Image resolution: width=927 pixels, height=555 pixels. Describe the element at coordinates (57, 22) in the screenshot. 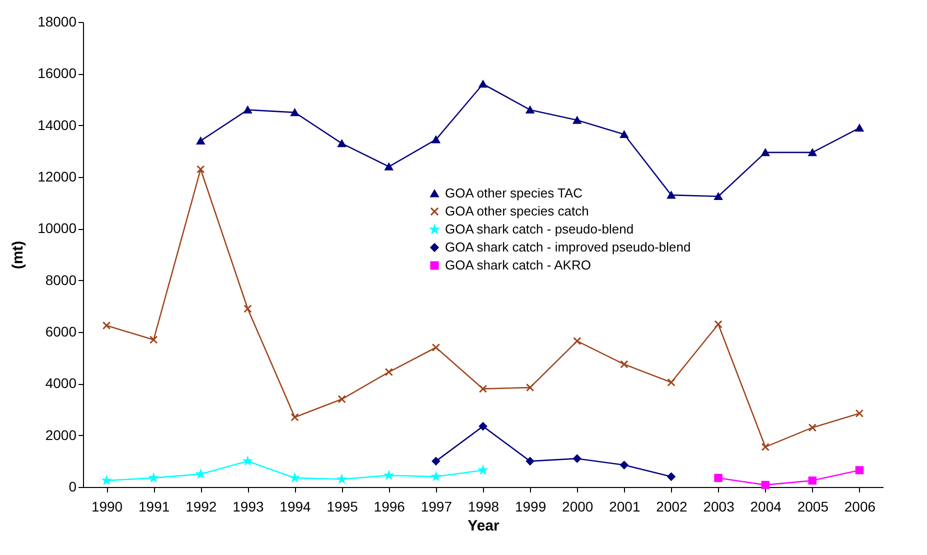

I see `y-tick-label: 18000` at that location.